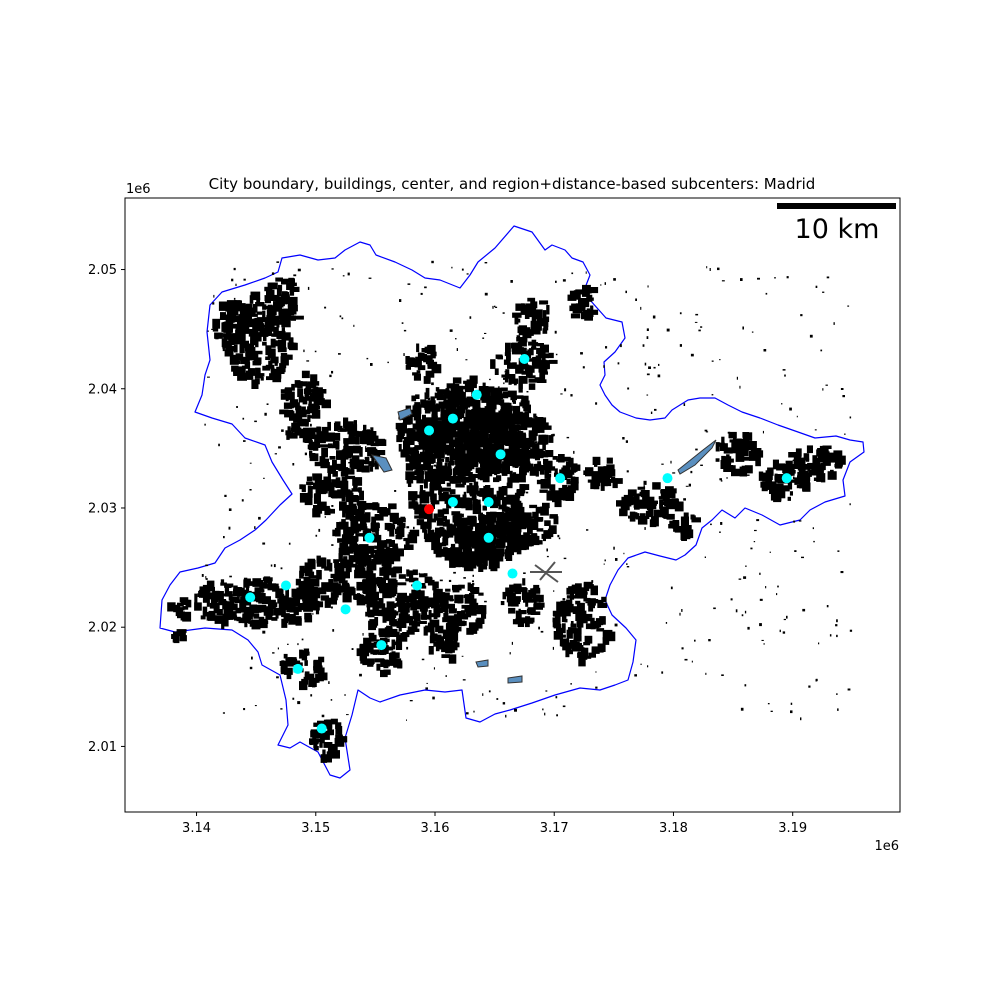  Describe the element at coordinates (554, 828) in the screenshot. I see `x-tick-label: 3.17` at that location.